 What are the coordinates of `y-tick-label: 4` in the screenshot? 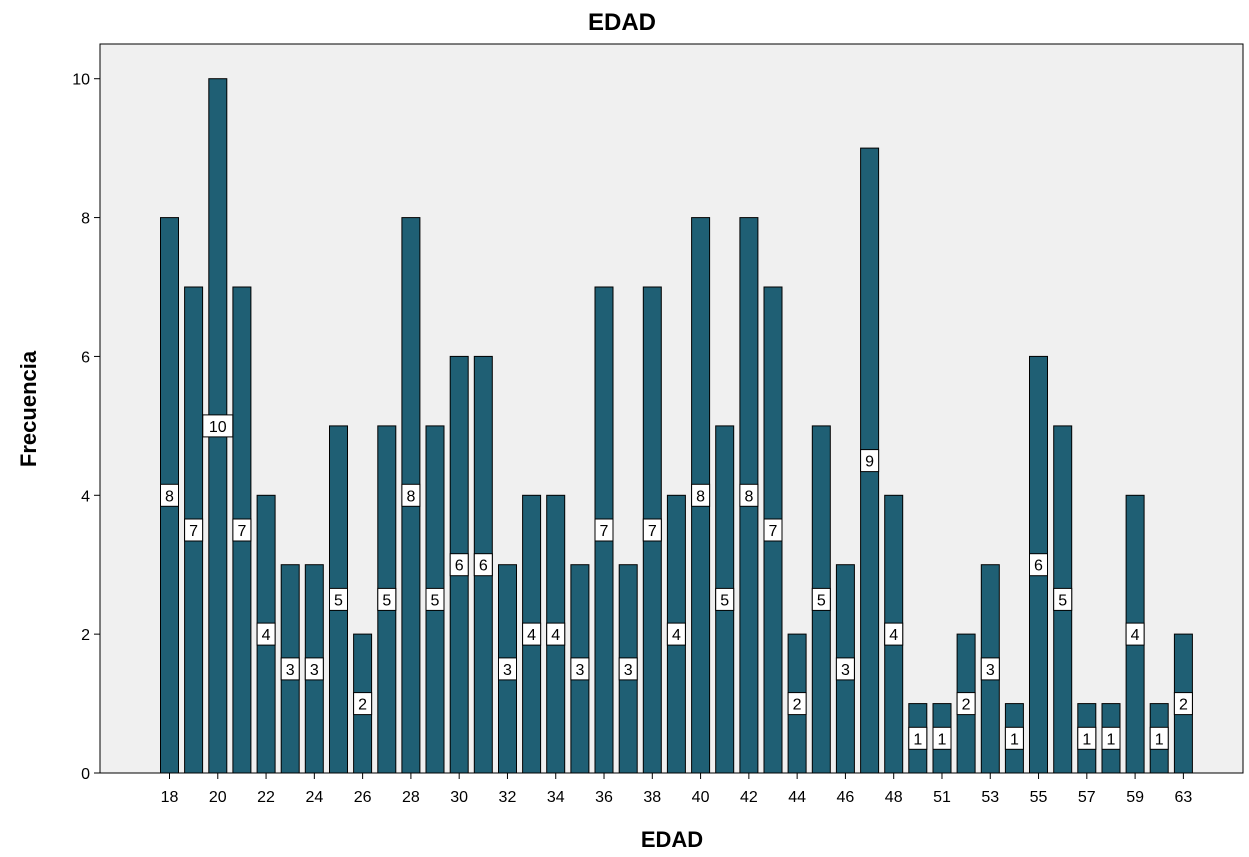 It's located at (85, 496).